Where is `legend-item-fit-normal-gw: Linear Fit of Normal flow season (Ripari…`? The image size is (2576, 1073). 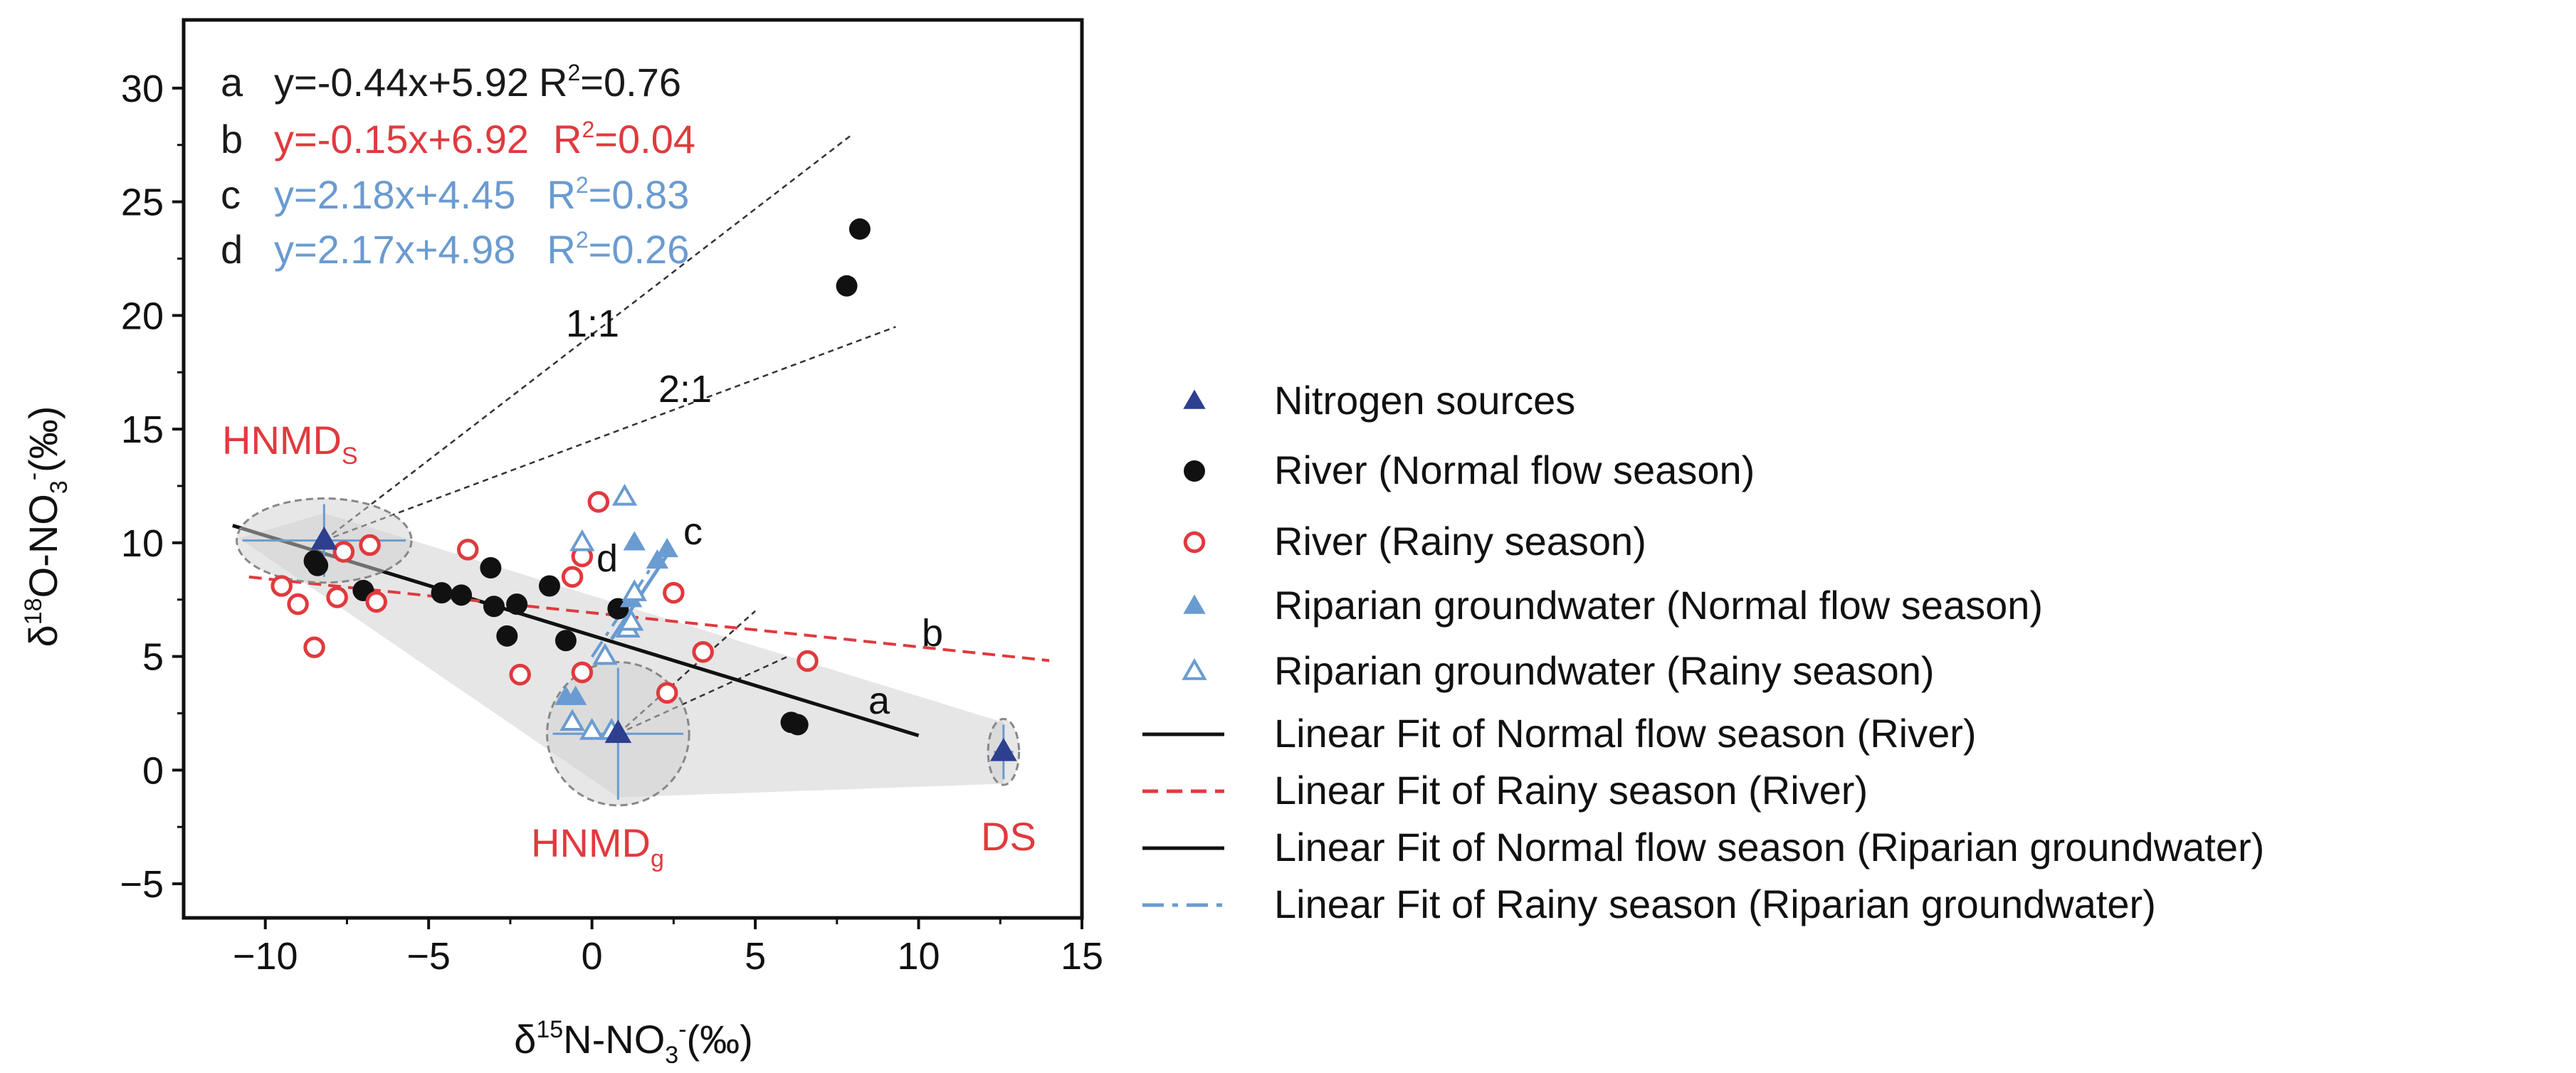
legend-item-fit-normal-gw: Linear Fit of Normal flow season (Ripari… is located at coordinates (1703, 847).